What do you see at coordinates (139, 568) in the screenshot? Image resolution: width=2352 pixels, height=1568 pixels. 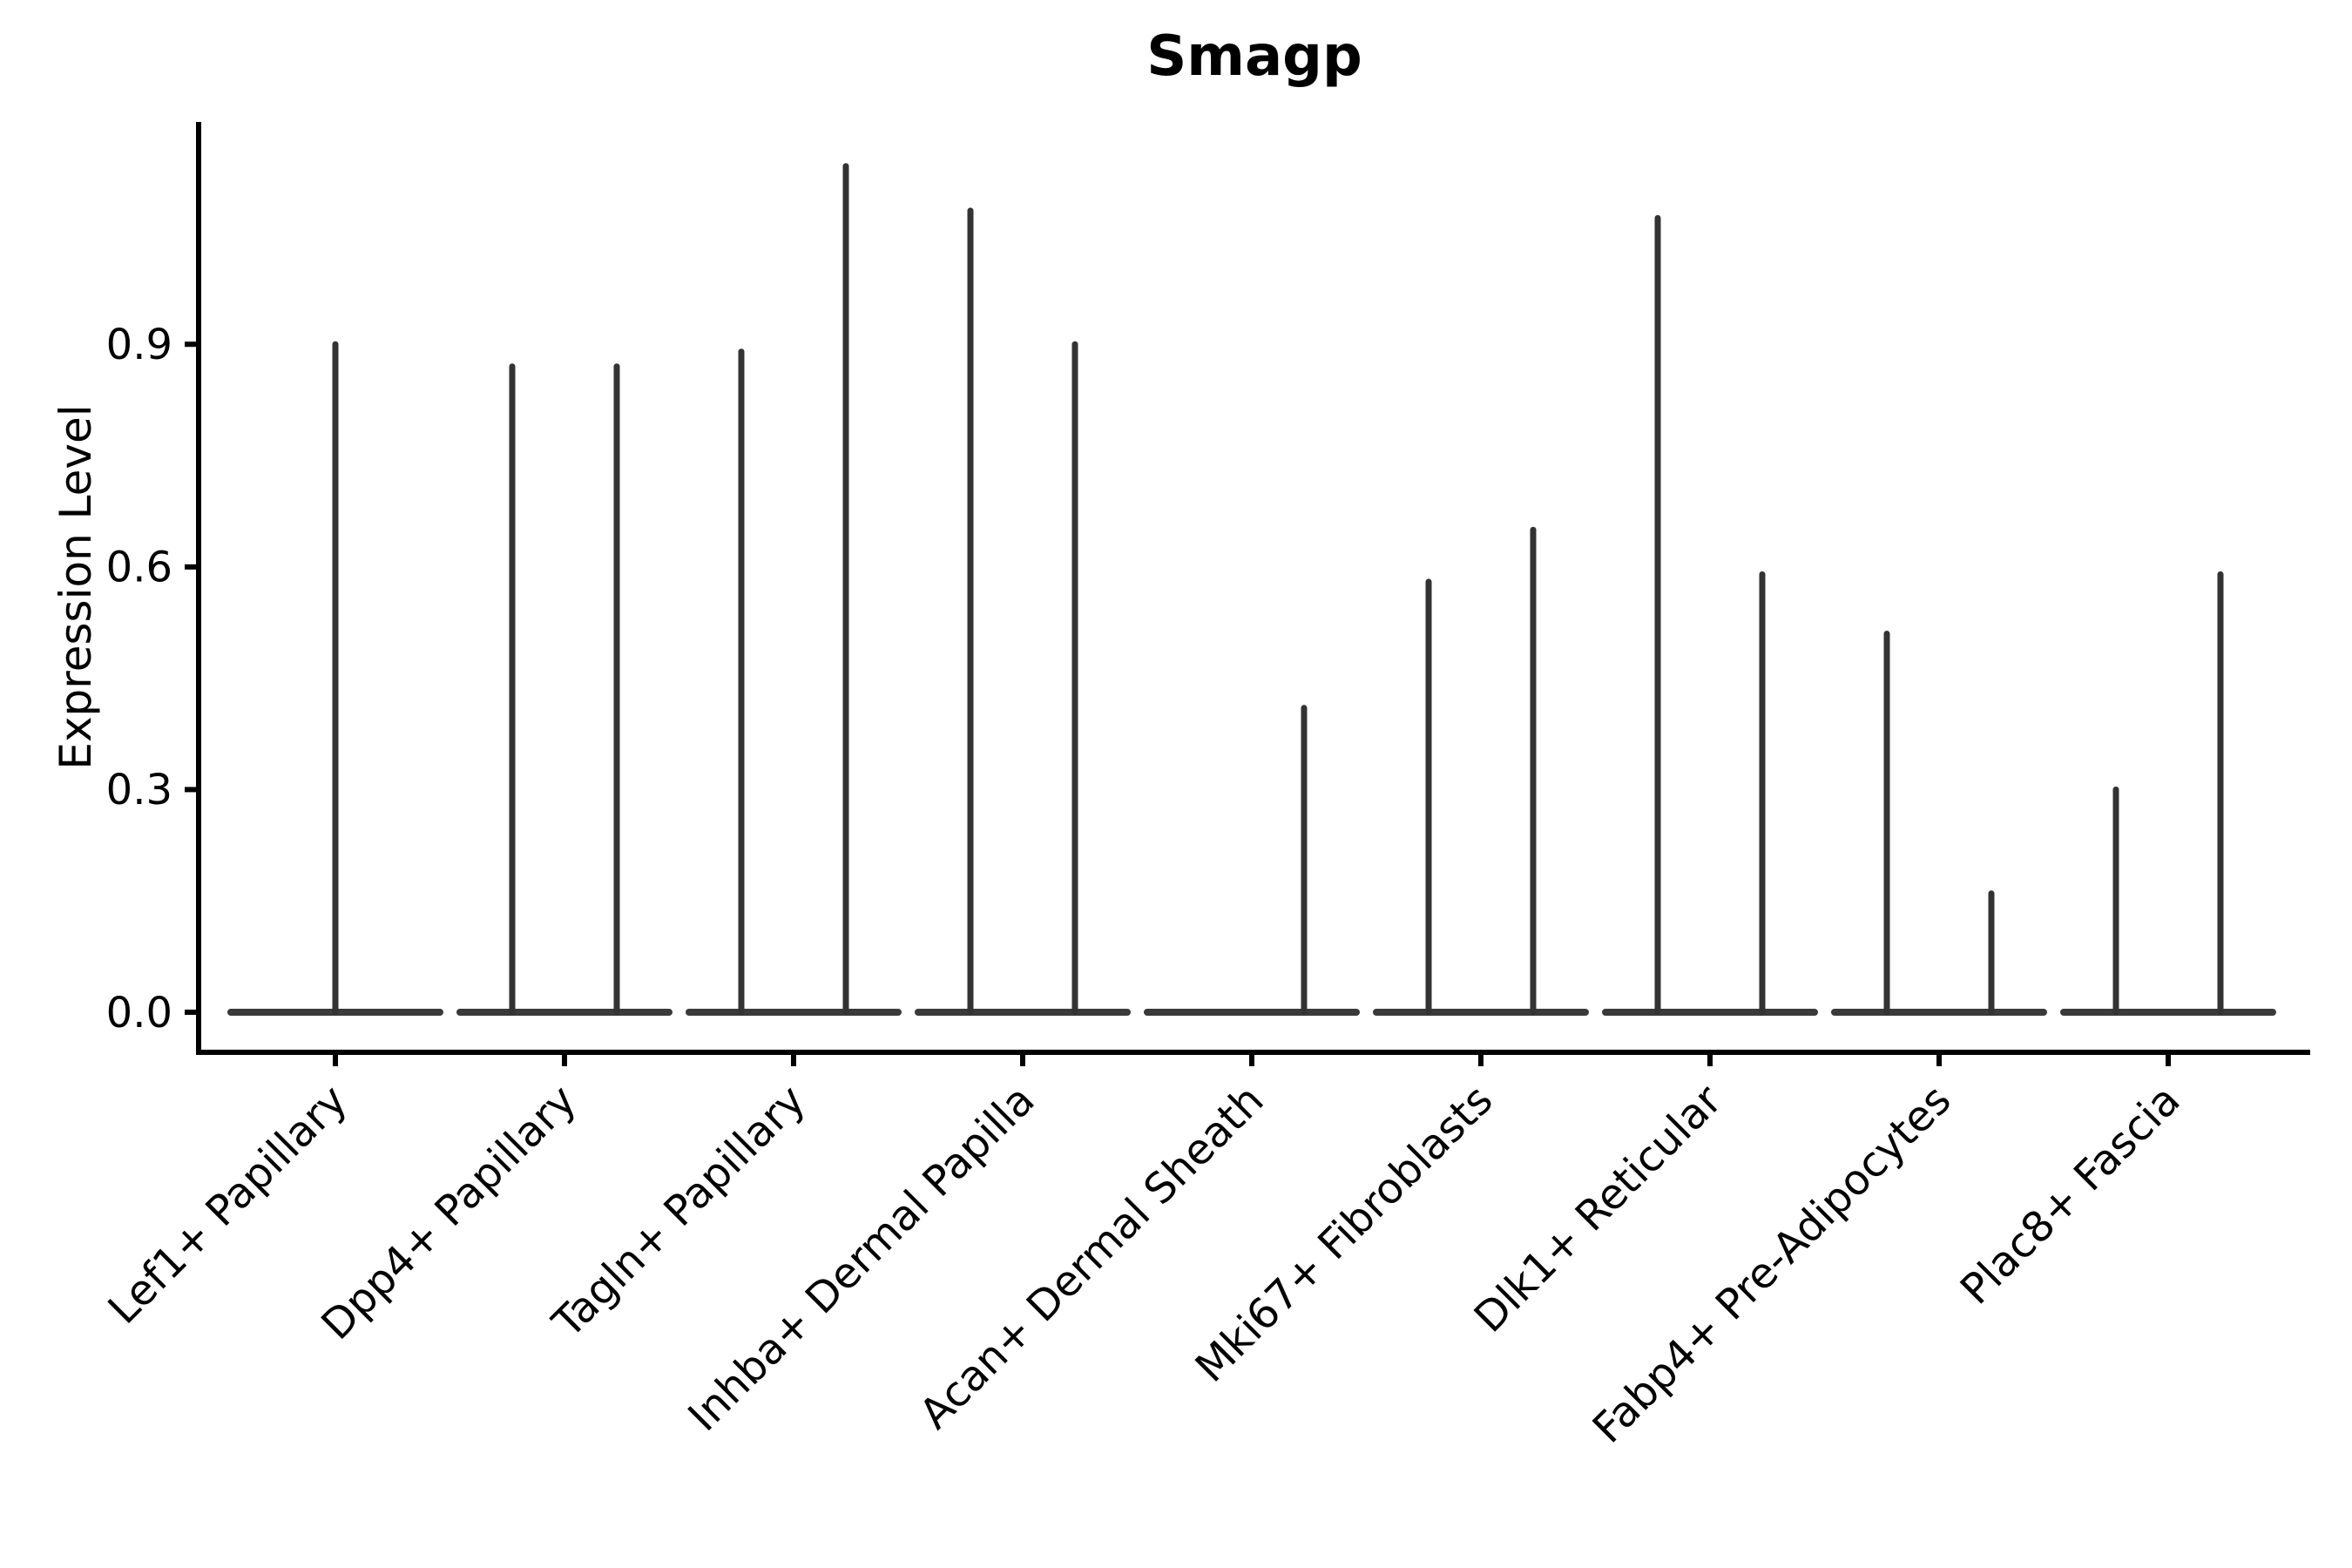 I see `y-tick-label: 0.6` at bounding box center [139, 568].